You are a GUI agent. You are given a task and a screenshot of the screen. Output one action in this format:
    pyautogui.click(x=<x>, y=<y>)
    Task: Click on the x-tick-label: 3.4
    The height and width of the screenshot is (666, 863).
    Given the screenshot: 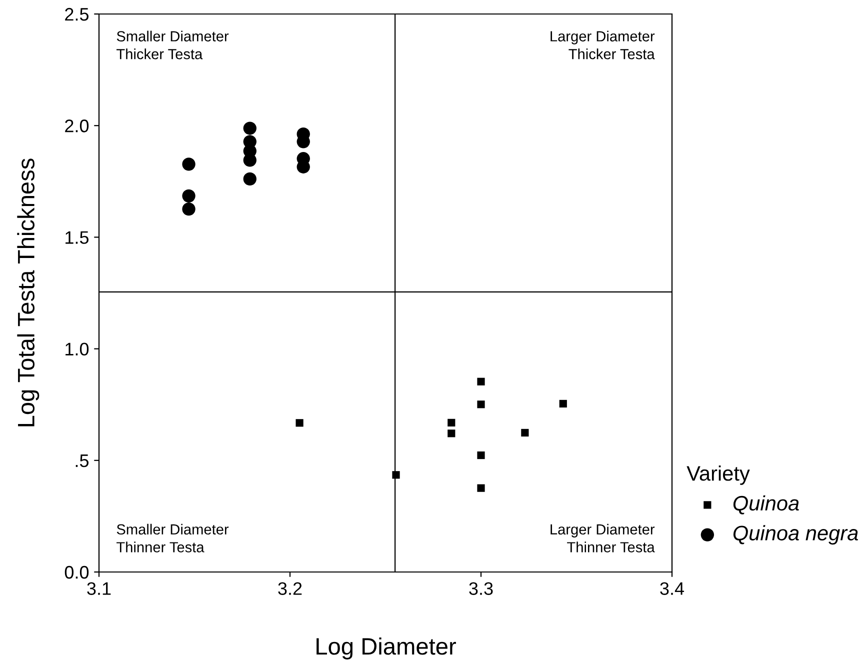 What is the action you would take?
    pyautogui.click(x=672, y=588)
    